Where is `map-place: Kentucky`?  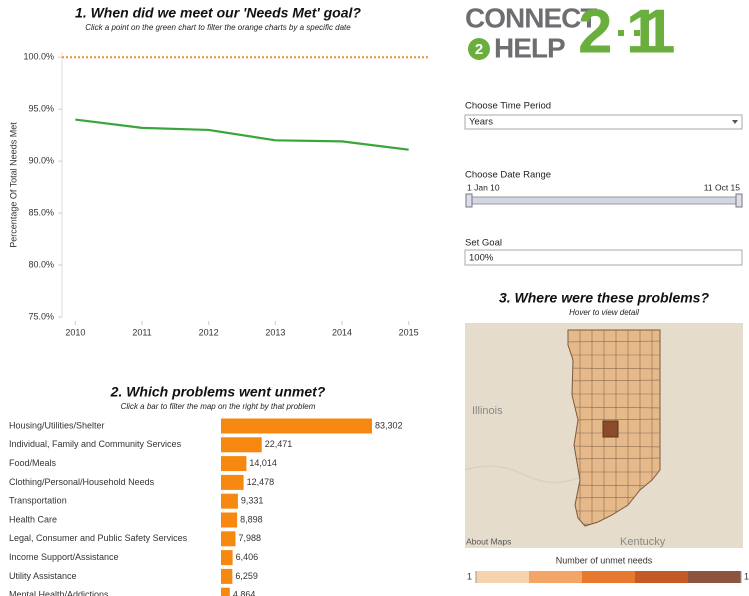 map-place: Kentucky is located at coordinates (643, 542).